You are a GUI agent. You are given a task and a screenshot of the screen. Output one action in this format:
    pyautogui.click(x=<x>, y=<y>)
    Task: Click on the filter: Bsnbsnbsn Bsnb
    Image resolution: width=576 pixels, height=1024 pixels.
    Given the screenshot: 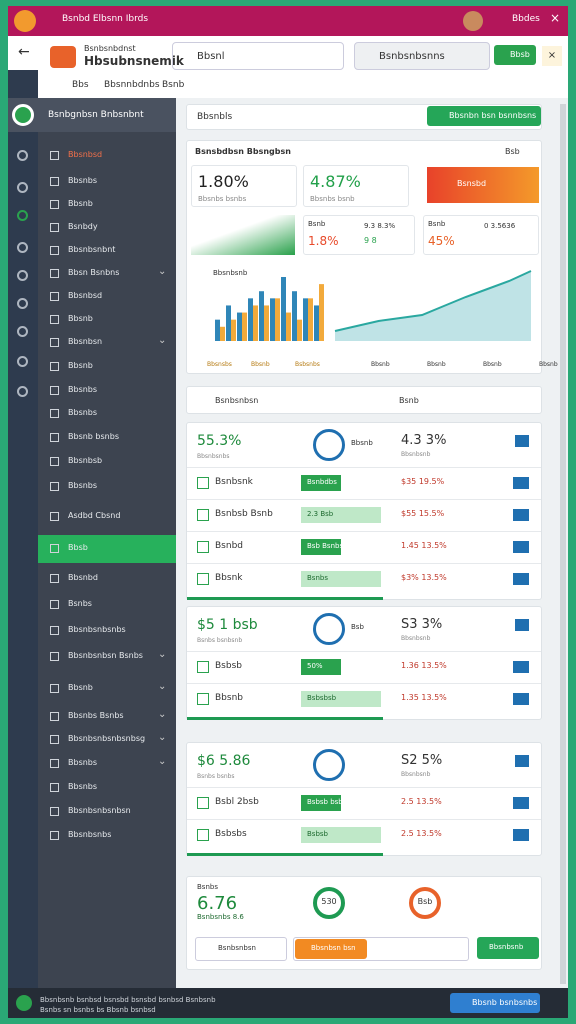 What is the action you would take?
    pyautogui.click(x=364, y=400)
    